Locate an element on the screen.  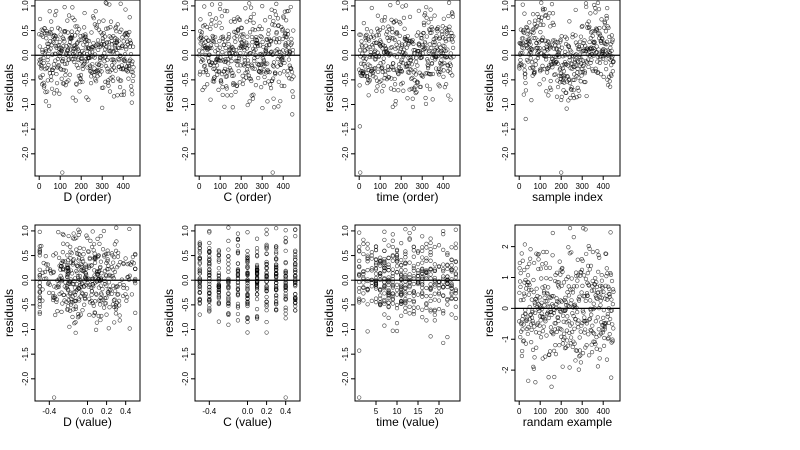
y-tick-label: -0.5 is located at coordinates (185, 304).